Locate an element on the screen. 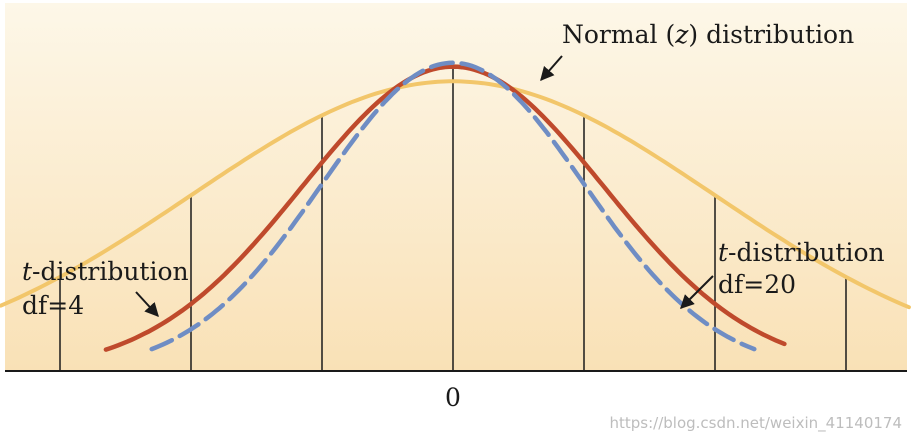 The width and height of the screenshot is (912, 438). tick-labels: 0 is located at coordinates (453, 397).